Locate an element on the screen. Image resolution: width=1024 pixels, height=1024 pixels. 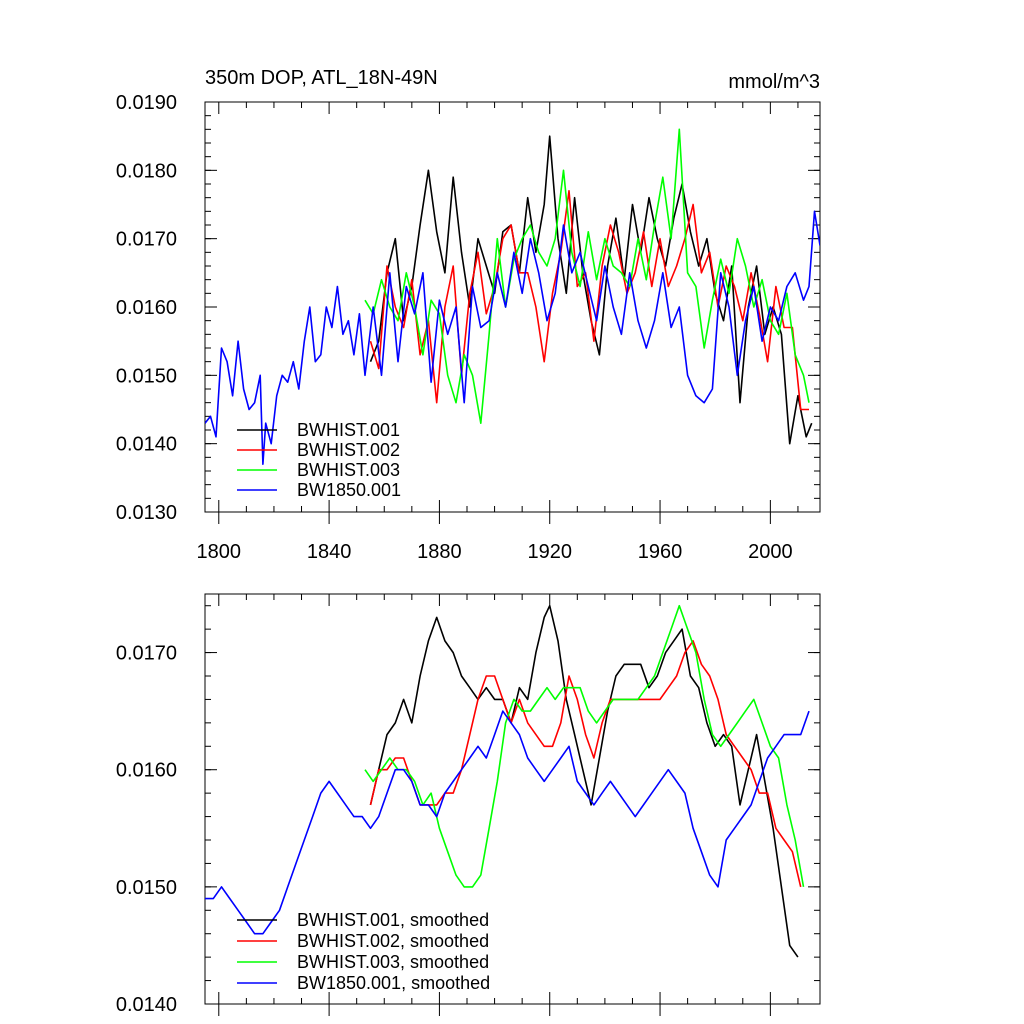
chart-title-left: 350m DOP, ATL_18N-49N is located at coordinates (321, 78).